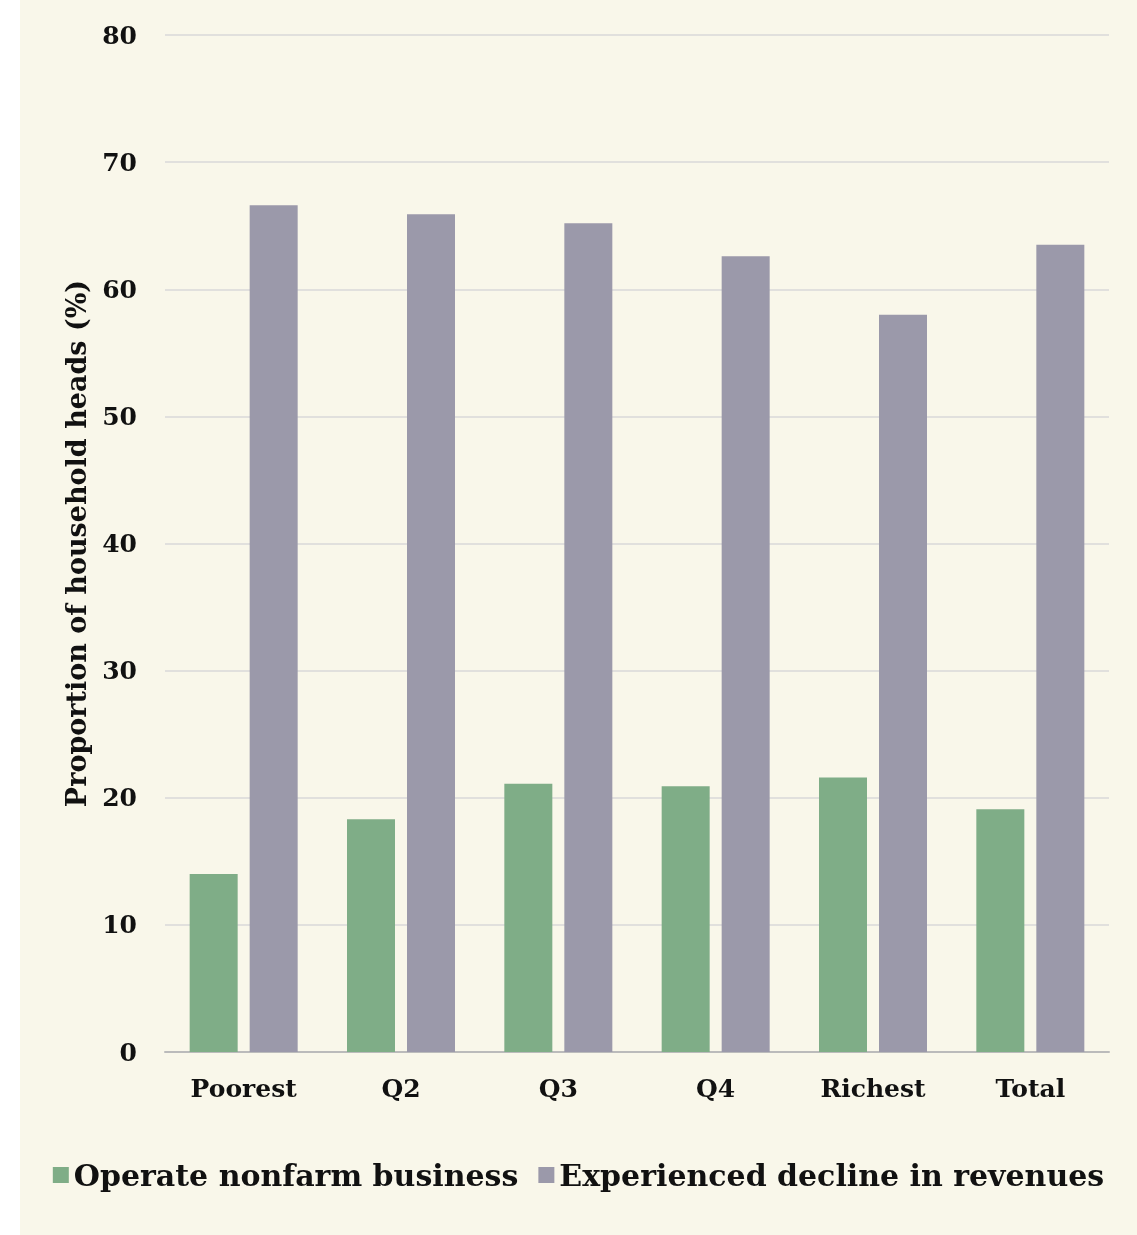 The width and height of the screenshot is (1137, 1235). What do you see at coordinates (119, 925) in the screenshot?
I see `y-tick-label: 10` at bounding box center [119, 925].